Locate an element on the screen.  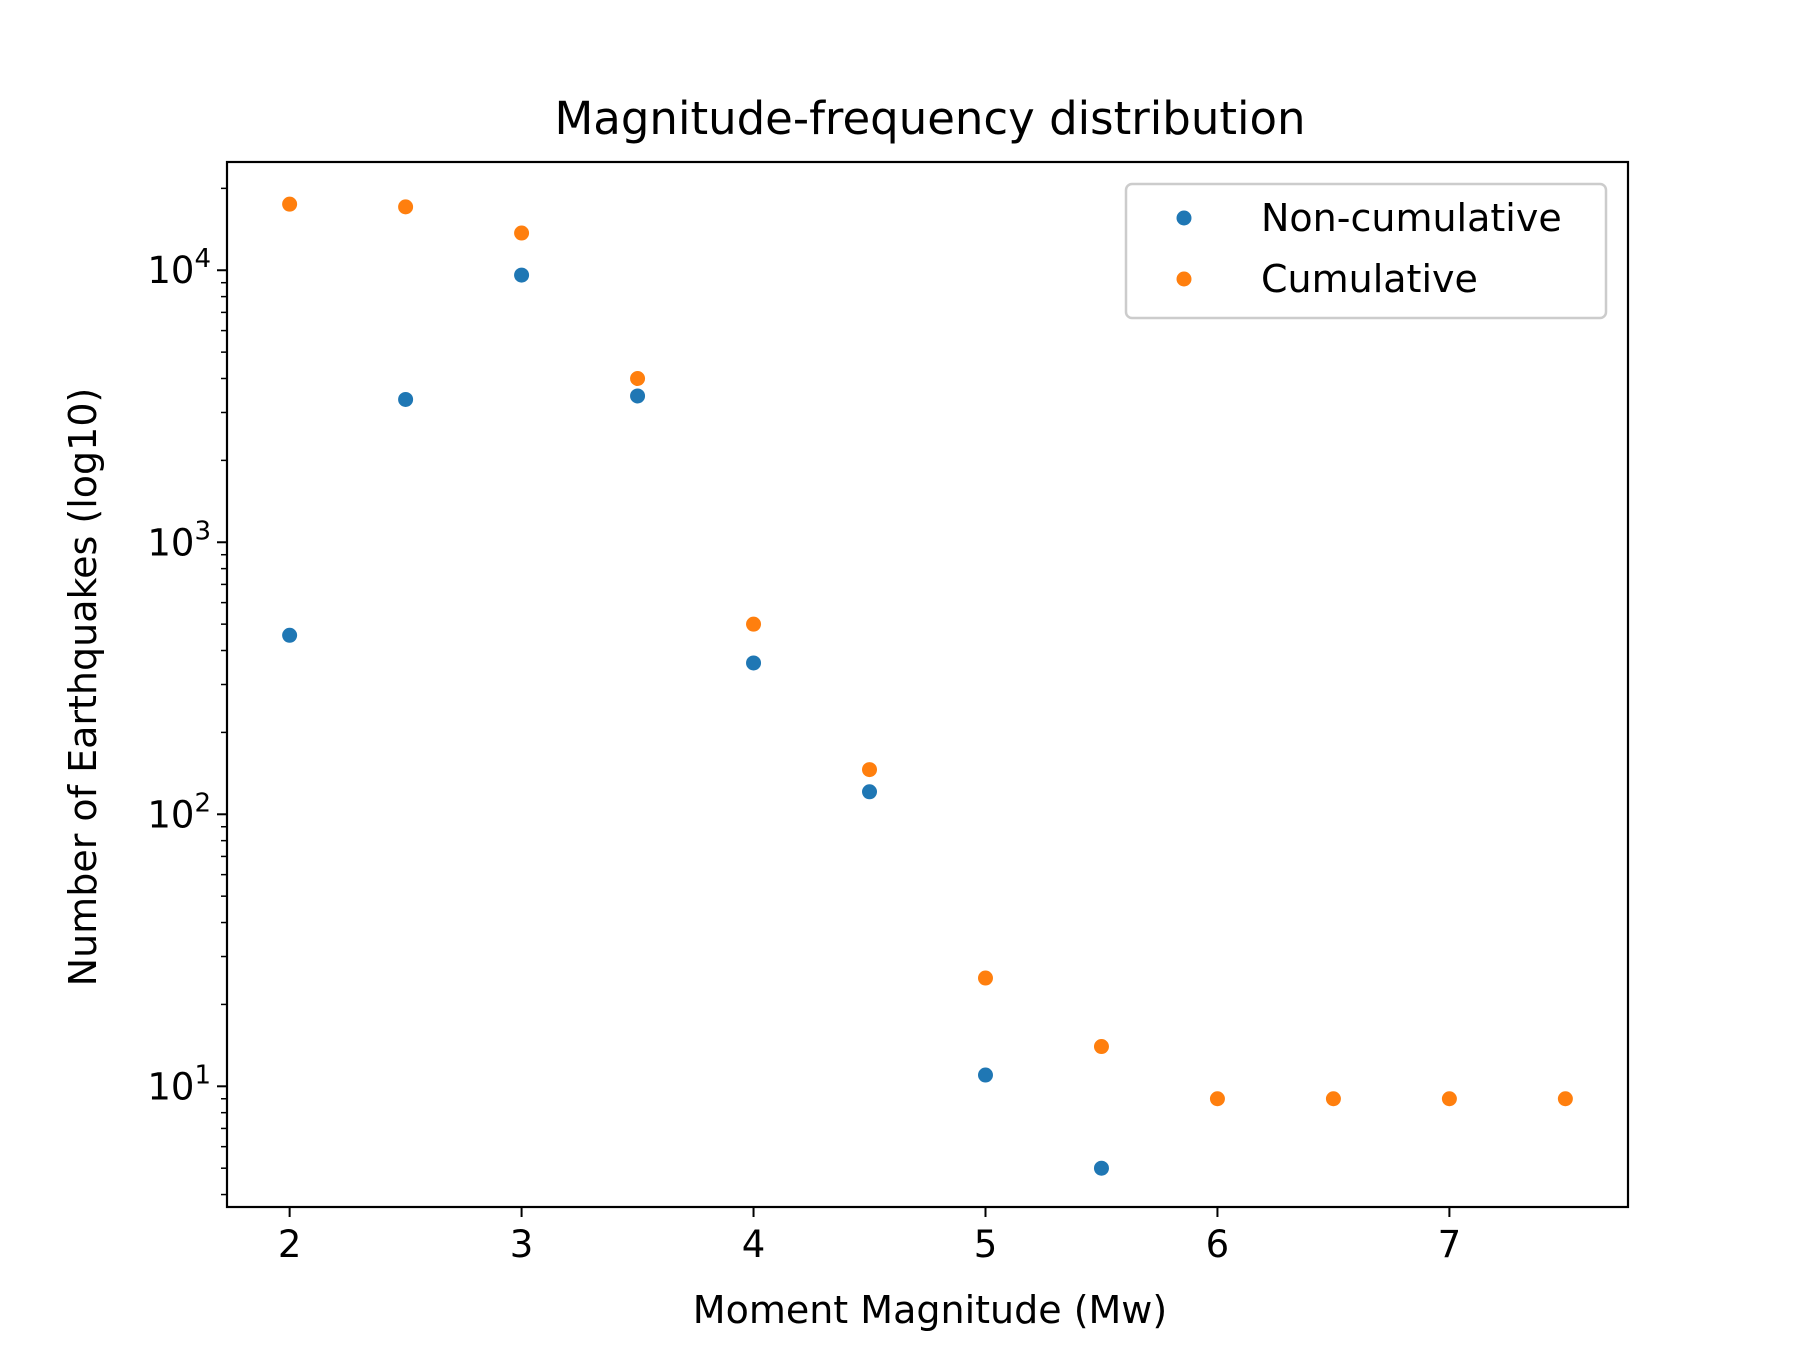
y-axis-label: Number of Earthquakes (log10) is located at coordinates (83, 687).